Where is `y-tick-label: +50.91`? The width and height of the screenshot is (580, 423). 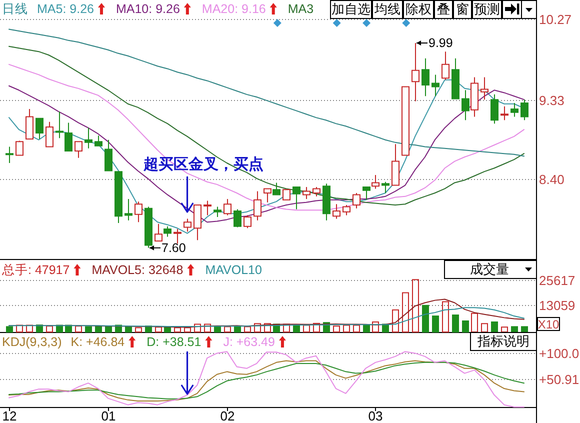
y-tick-label: +50.91 is located at coordinates (559, 379).